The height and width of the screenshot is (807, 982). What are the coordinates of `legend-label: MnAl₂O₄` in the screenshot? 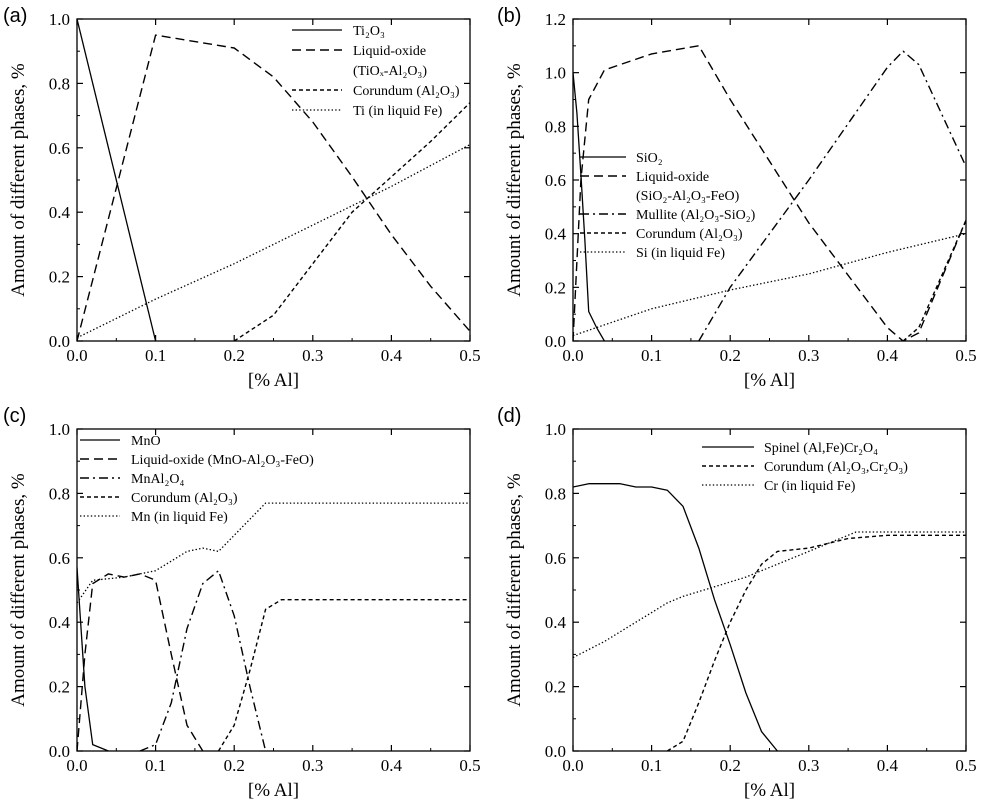 It's located at (157, 479).